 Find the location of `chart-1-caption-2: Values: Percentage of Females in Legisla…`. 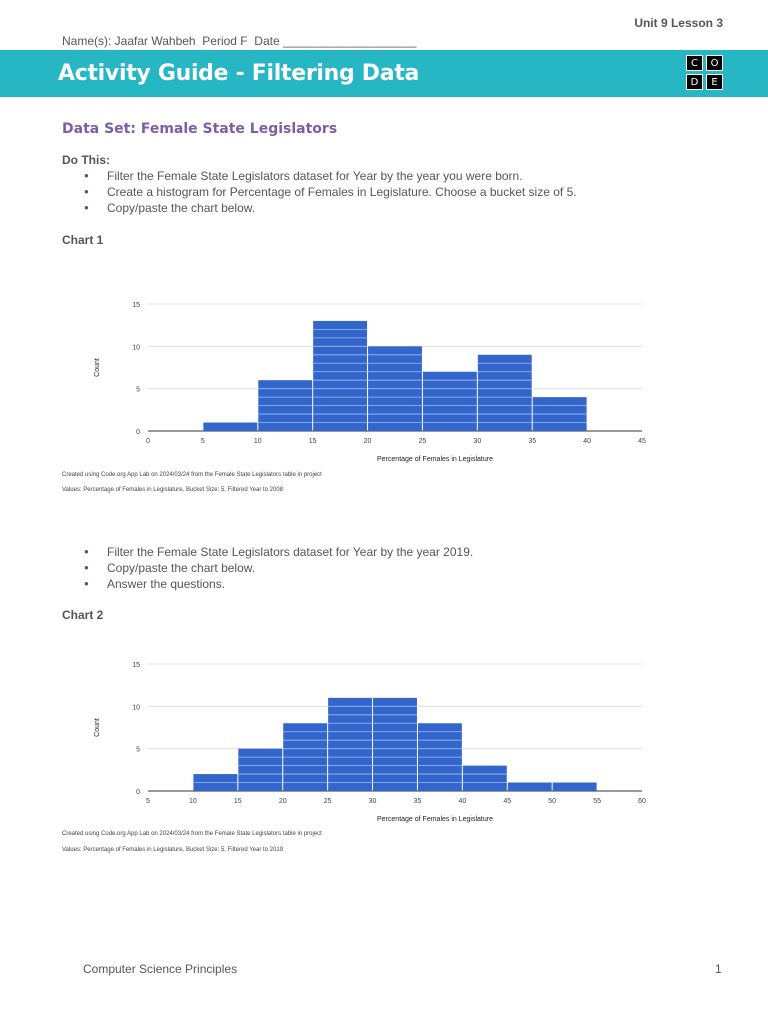

chart-1-caption-2: Values: Percentage of Females in Legisla… is located at coordinates (173, 490).